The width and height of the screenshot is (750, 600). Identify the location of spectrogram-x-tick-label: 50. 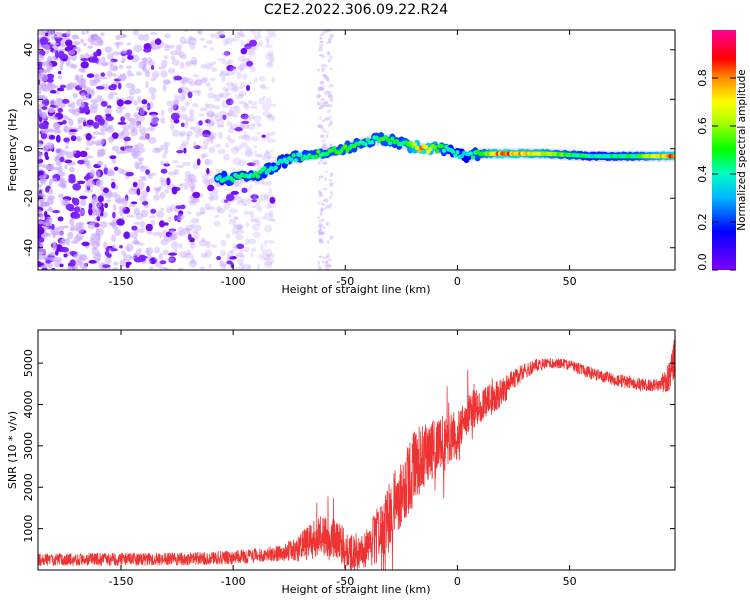
(570, 281).